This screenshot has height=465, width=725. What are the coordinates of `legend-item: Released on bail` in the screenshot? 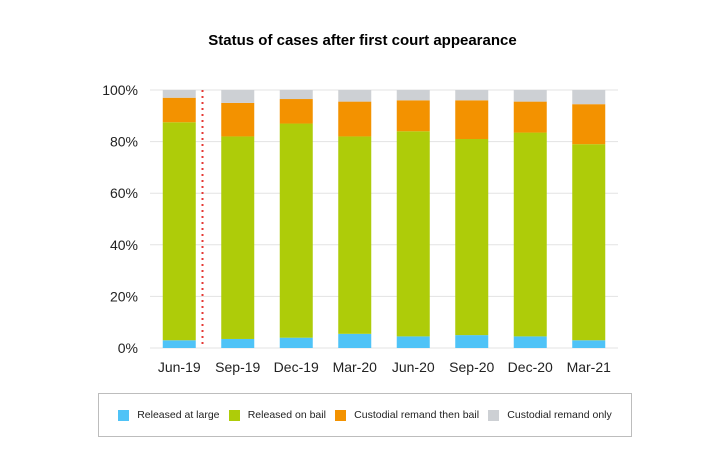 It's located at (277, 415).